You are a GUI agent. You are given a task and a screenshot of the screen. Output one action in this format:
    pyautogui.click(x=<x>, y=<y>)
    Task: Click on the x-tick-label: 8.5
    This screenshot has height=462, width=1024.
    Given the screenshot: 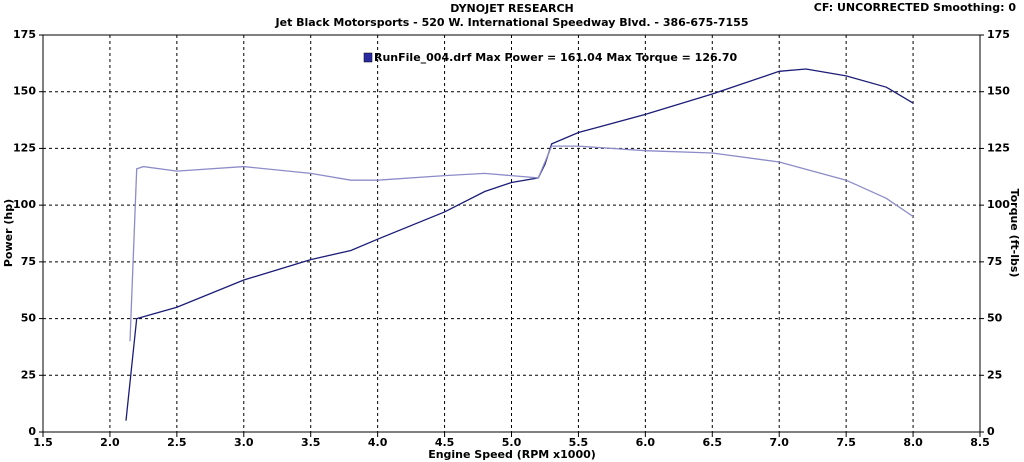 What is the action you would take?
    pyautogui.click(x=980, y=442)
    